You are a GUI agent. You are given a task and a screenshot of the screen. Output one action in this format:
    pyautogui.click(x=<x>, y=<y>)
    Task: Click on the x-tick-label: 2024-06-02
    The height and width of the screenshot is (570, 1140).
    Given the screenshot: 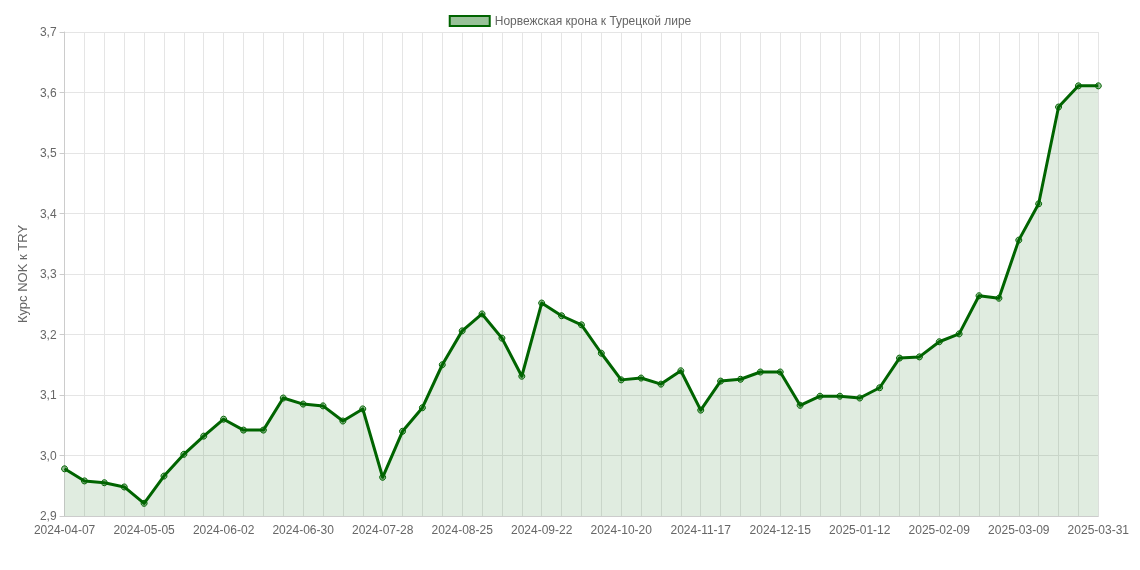 What is the action you would take?
    pyautogui.click(x=223, y=530)
    